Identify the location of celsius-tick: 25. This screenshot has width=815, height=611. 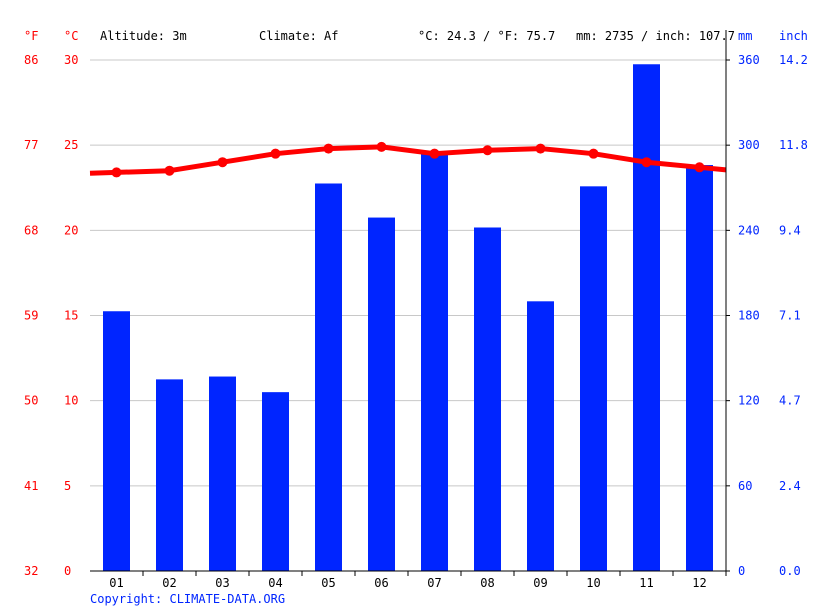
(71, 145).